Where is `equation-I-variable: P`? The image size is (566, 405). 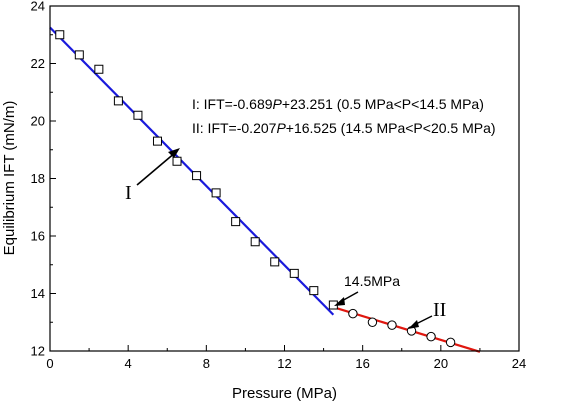
equation-I-variable: P is located at coordinates (278, 104).